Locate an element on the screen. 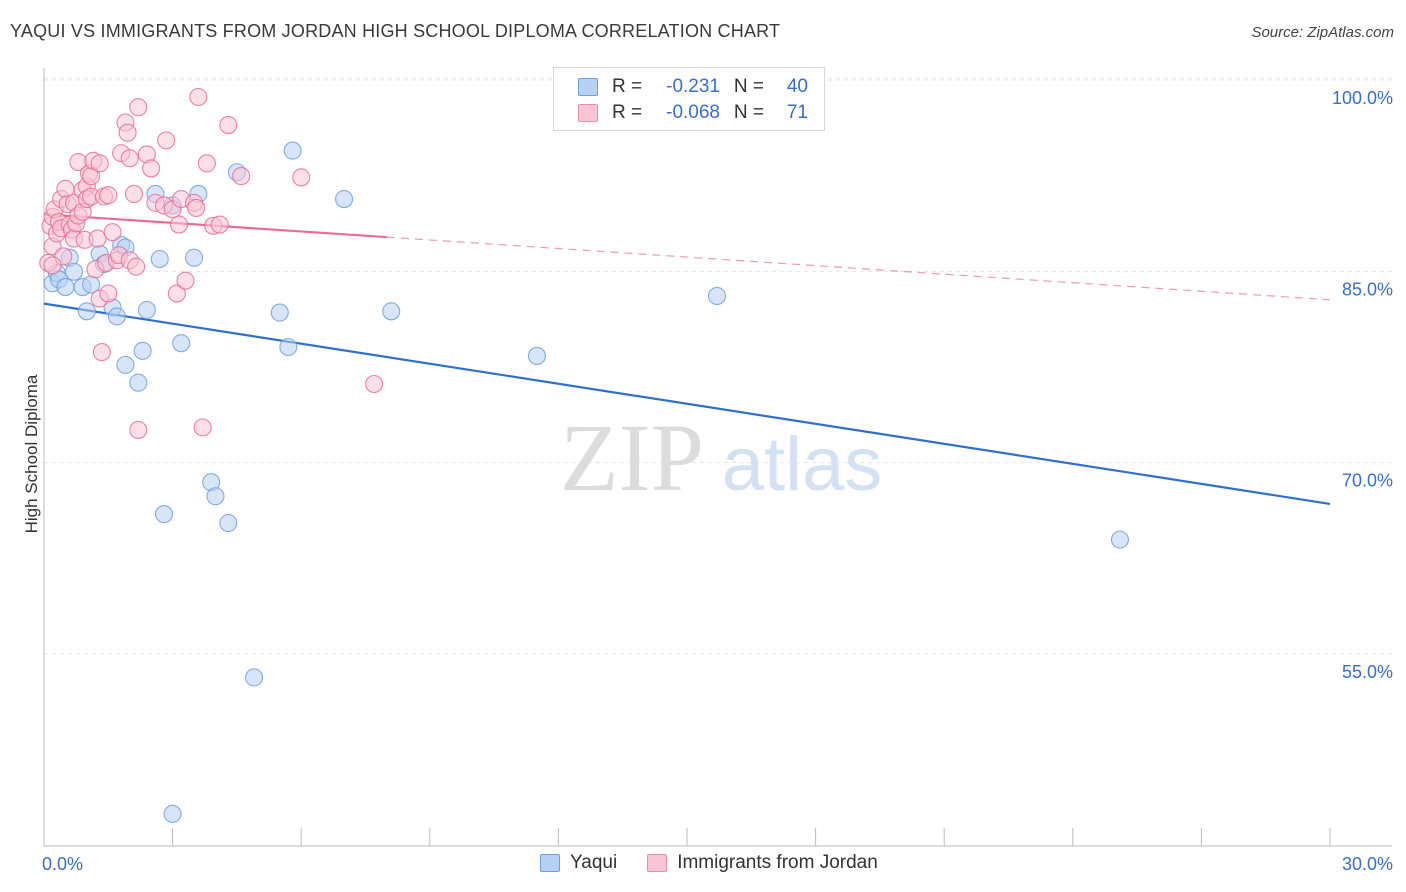 The width and height of the screenshot is (1406, 892). trend-line-extension-jordan is located at coordinates (858, 268).